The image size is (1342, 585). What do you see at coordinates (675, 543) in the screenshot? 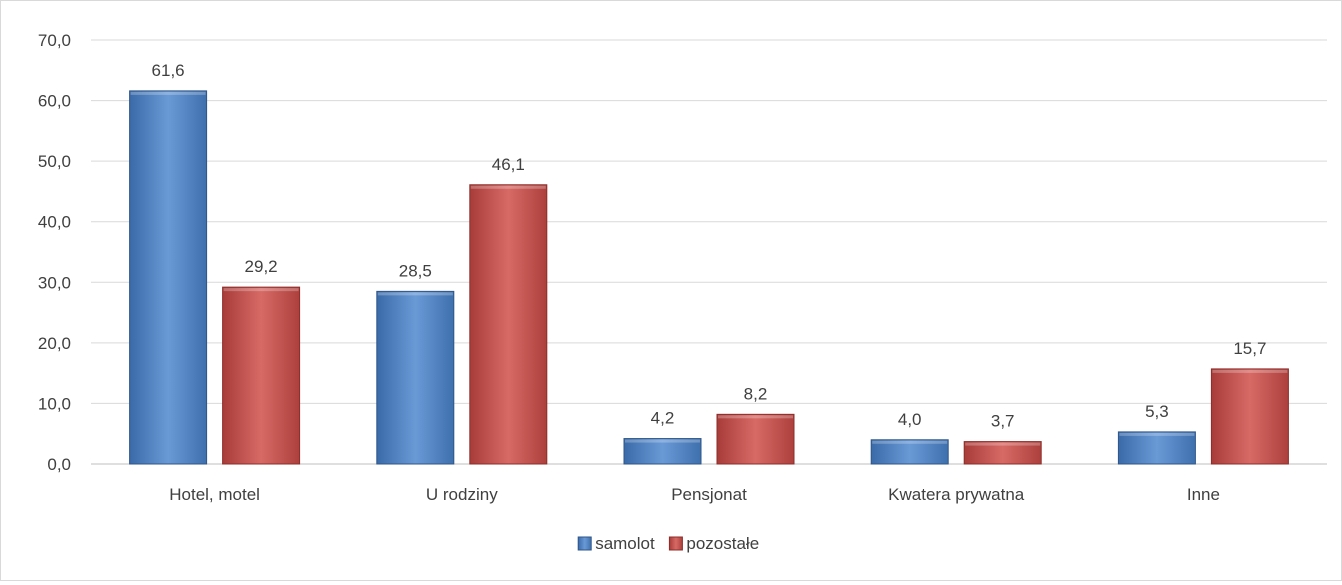
I see `legend-swatch-pozostałe` at bounding box center [675, 543].